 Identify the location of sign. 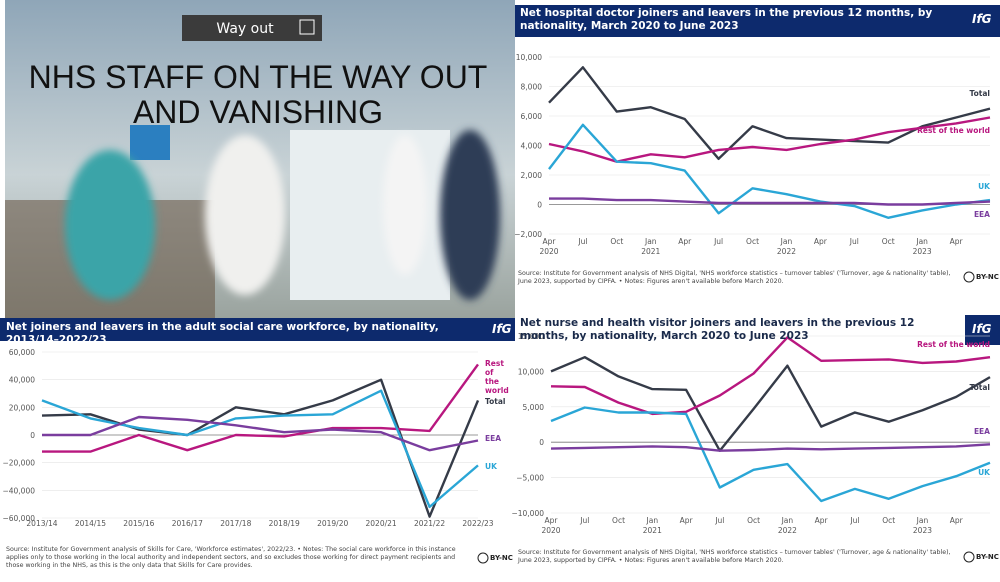
(252, 28).